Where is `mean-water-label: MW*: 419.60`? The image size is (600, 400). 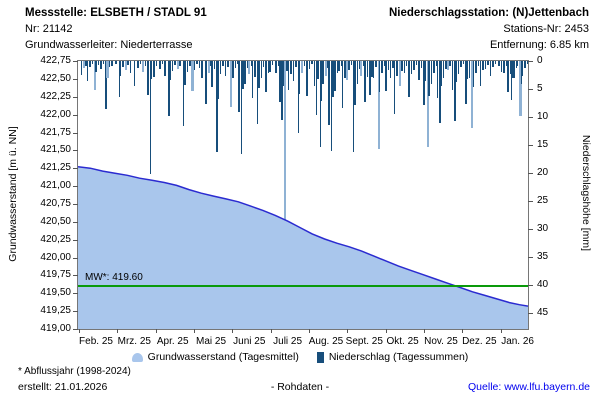
mean-water-label: MW*: 419.60 is located at coordinates (114, 278).